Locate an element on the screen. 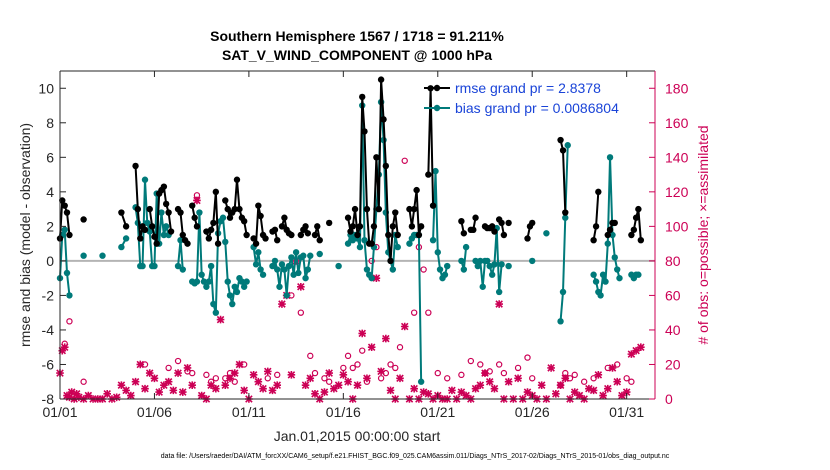  y-tick-label: 8 is located at coordinates (50, 123).